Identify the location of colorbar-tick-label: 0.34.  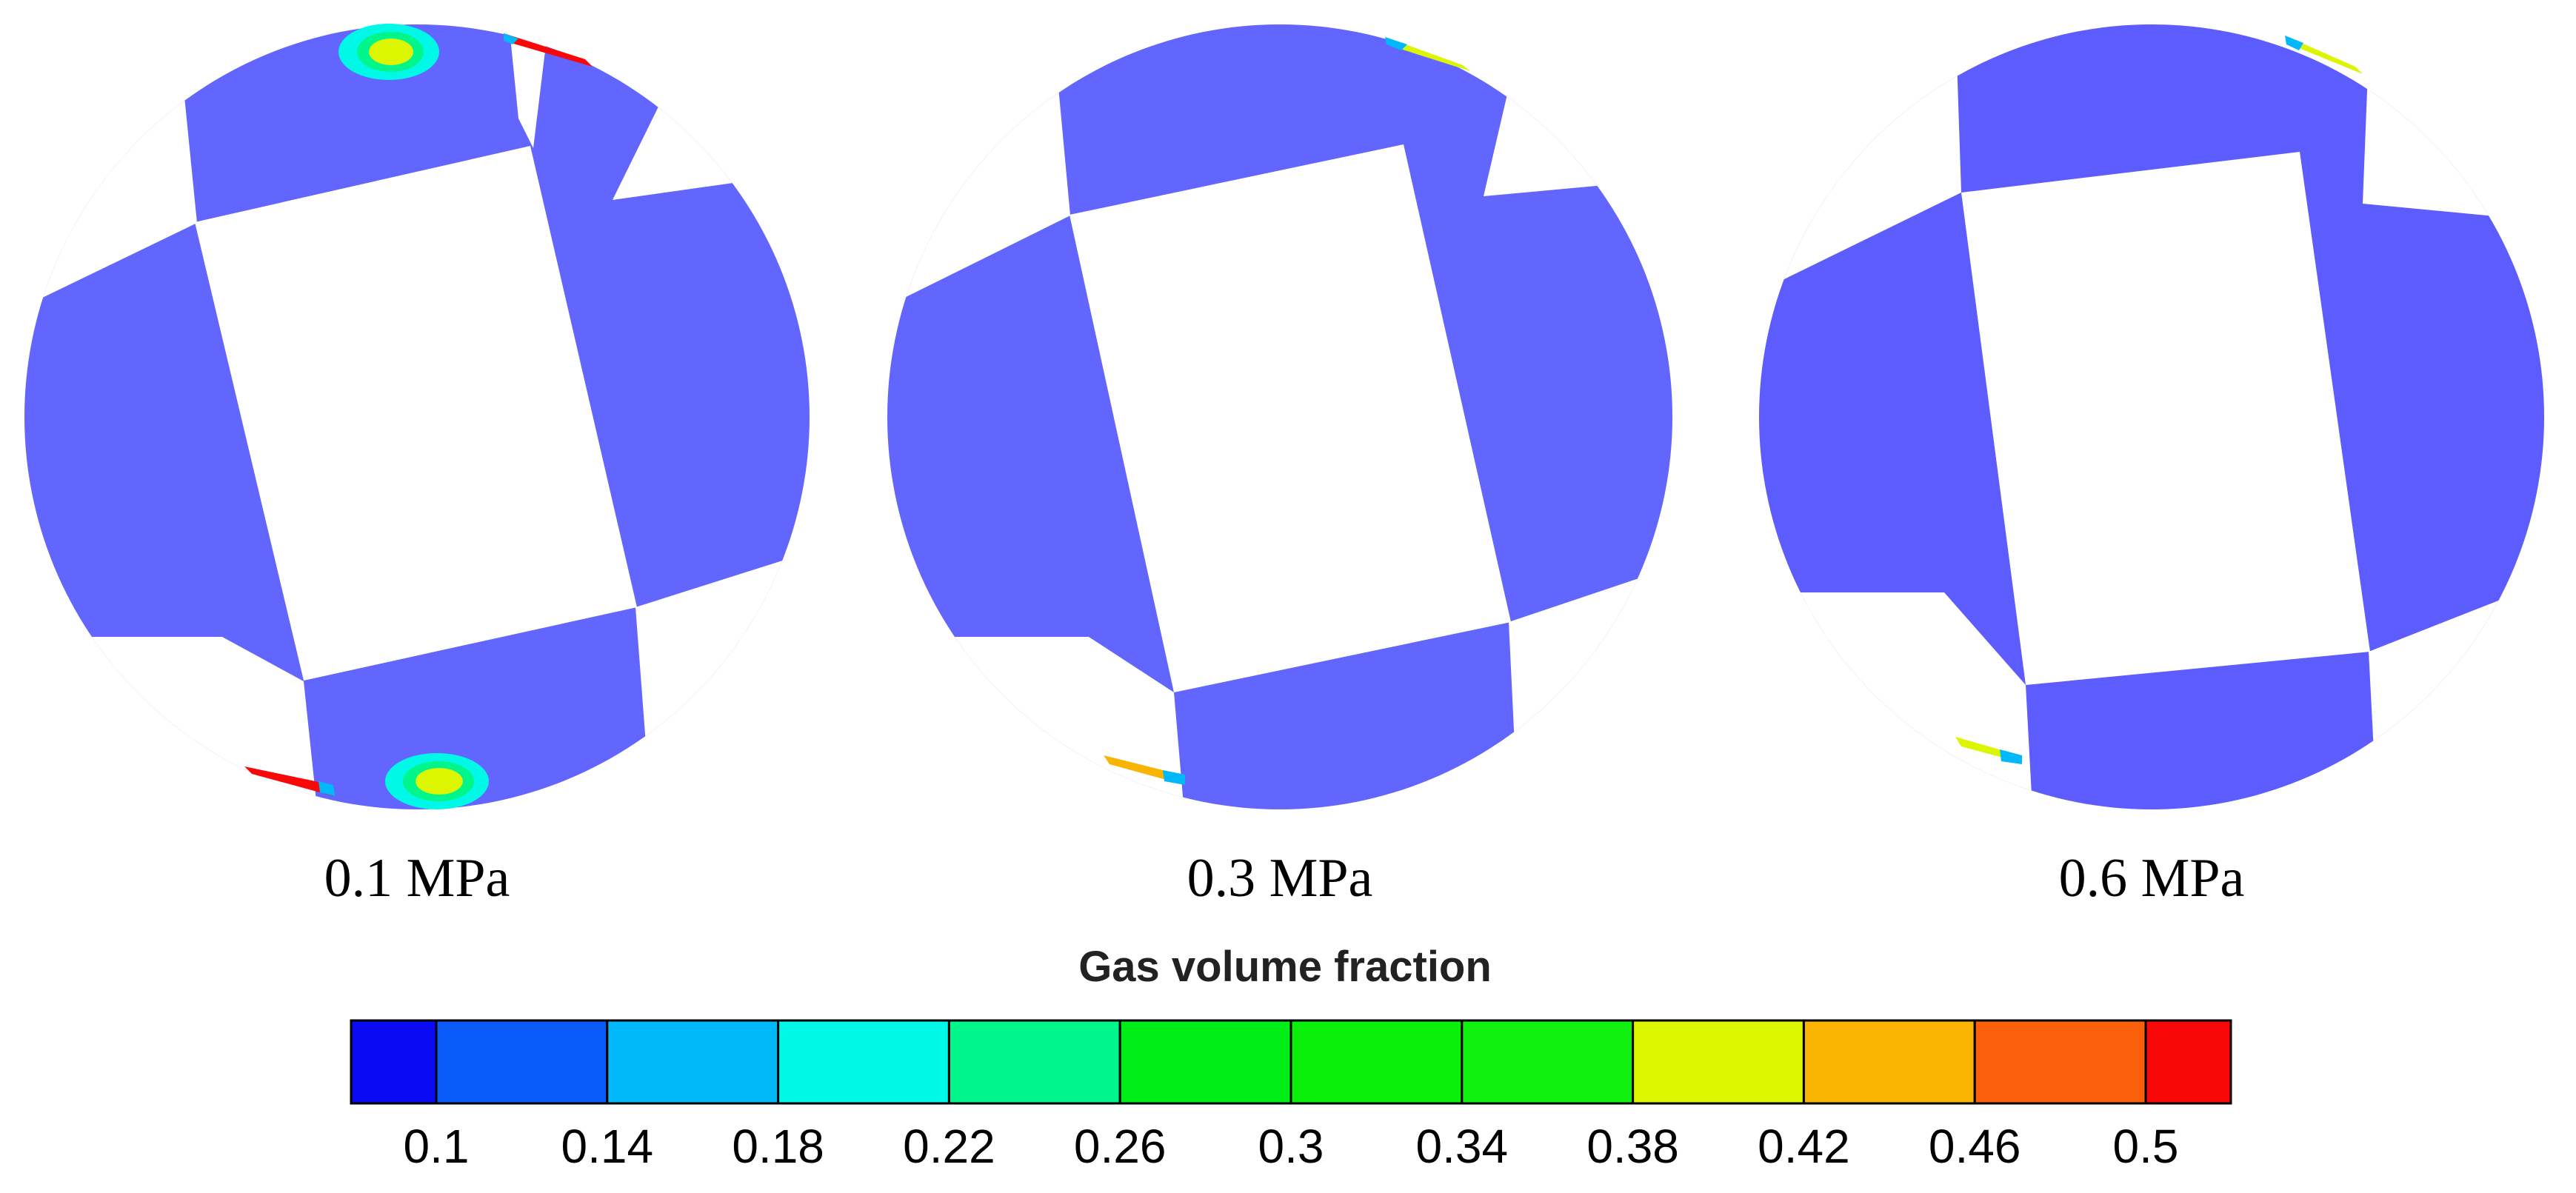
(1462, 1146).